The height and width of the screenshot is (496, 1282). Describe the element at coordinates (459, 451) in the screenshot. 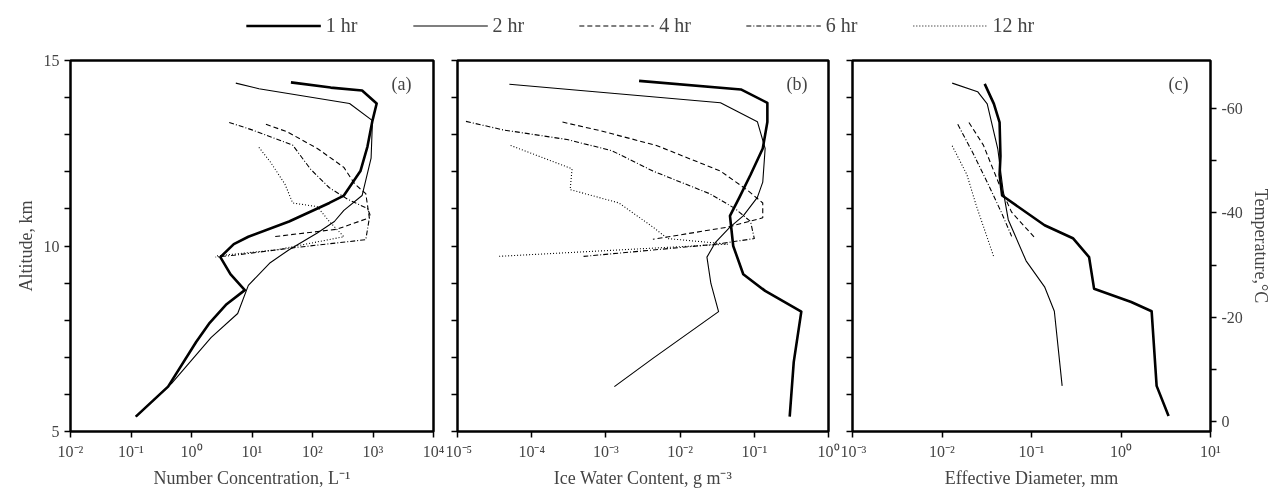

I see `x-tick-label: 10⁻⁵` at that location.